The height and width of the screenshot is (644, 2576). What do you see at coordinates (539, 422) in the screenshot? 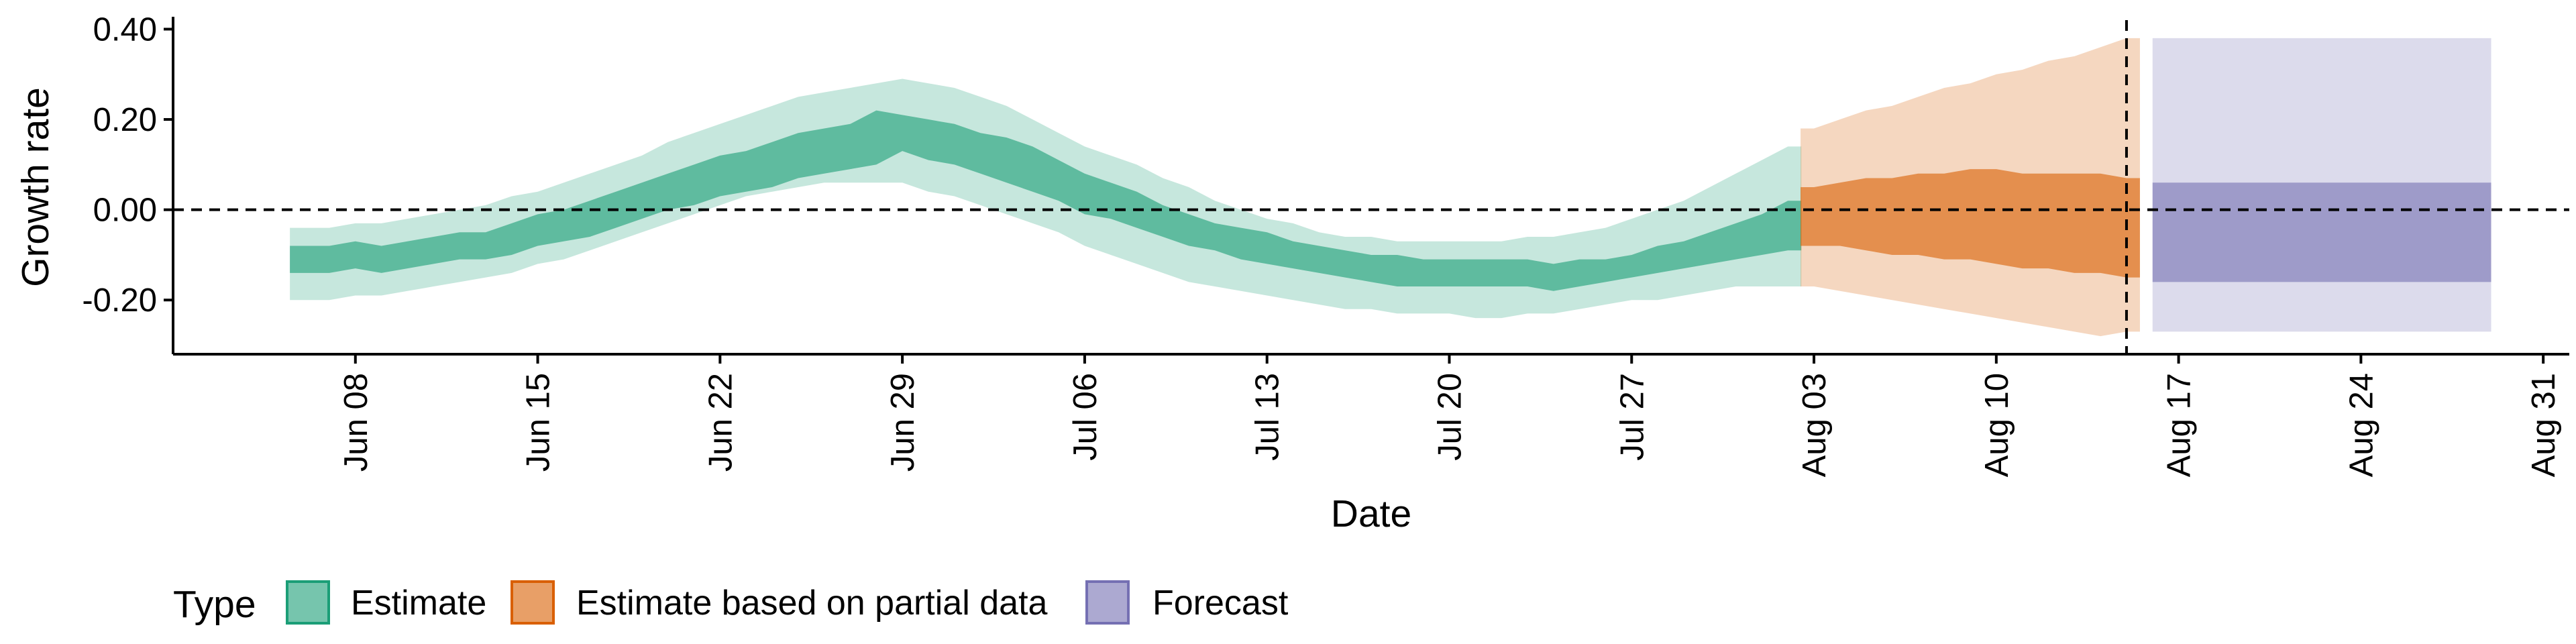
I see `x-tick-label: Jun 15` at bounding box center [539, 422].